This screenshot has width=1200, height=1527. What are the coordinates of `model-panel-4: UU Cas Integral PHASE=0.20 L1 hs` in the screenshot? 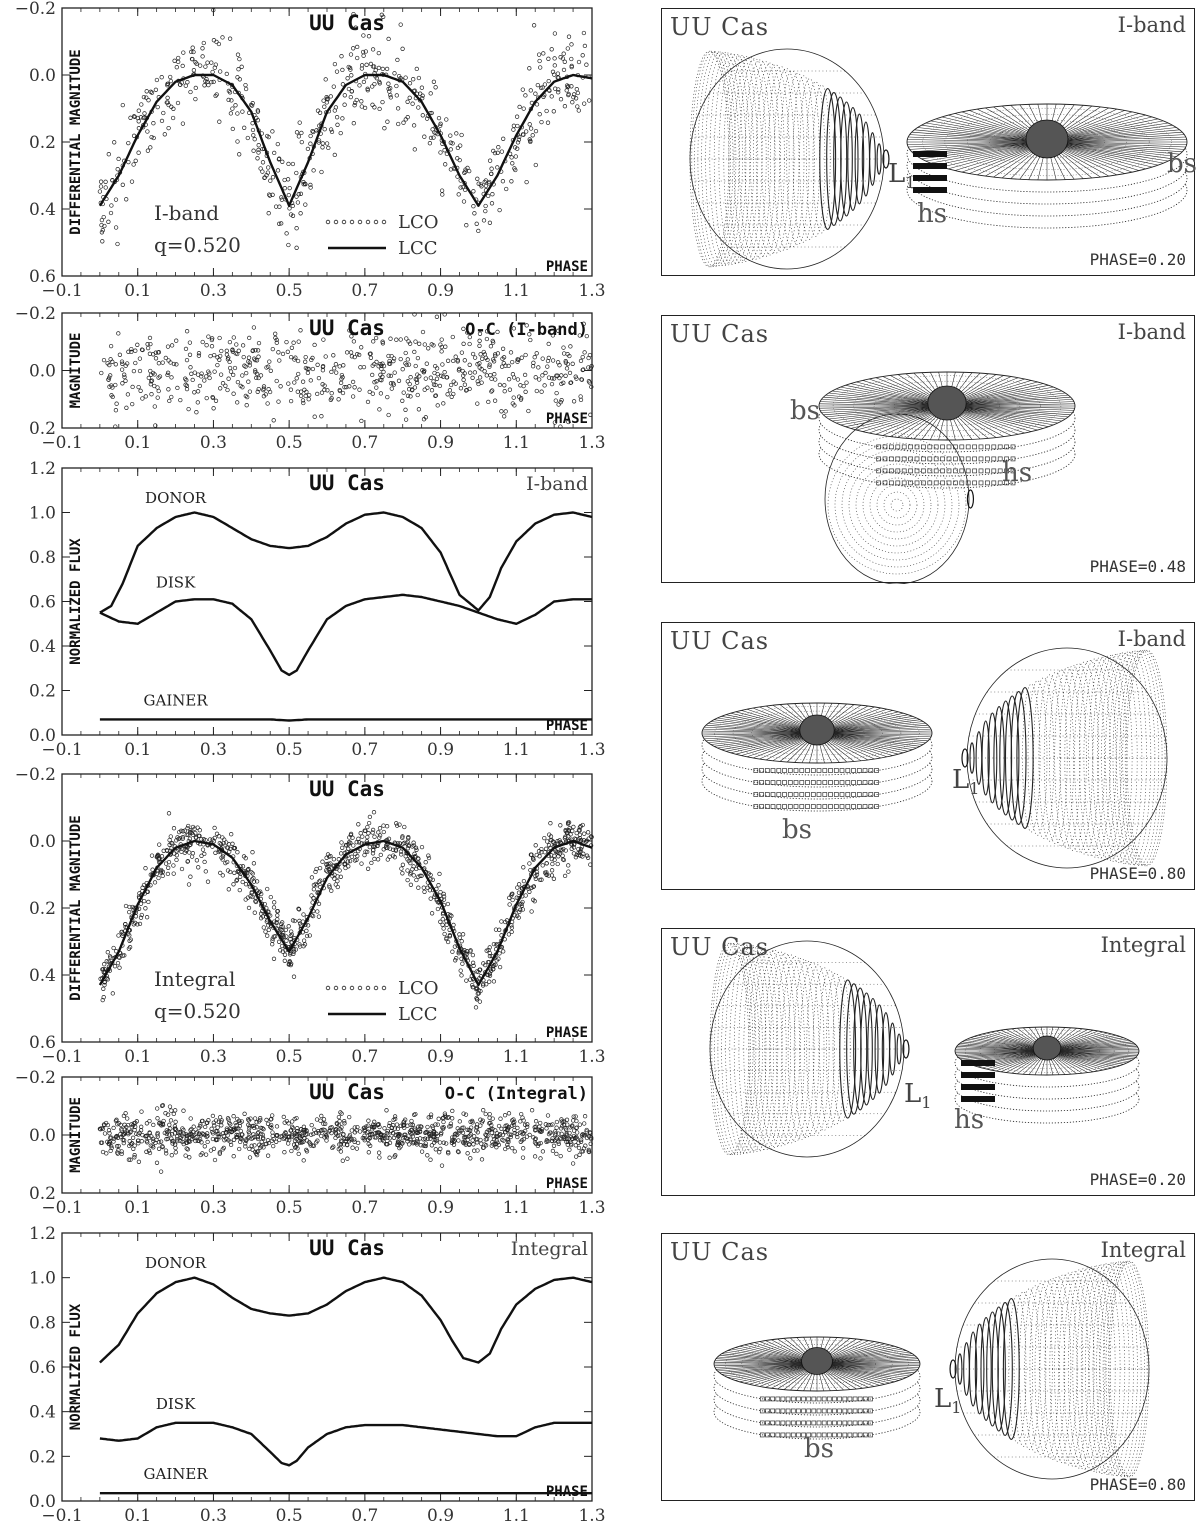 It's located at (928, 1062).